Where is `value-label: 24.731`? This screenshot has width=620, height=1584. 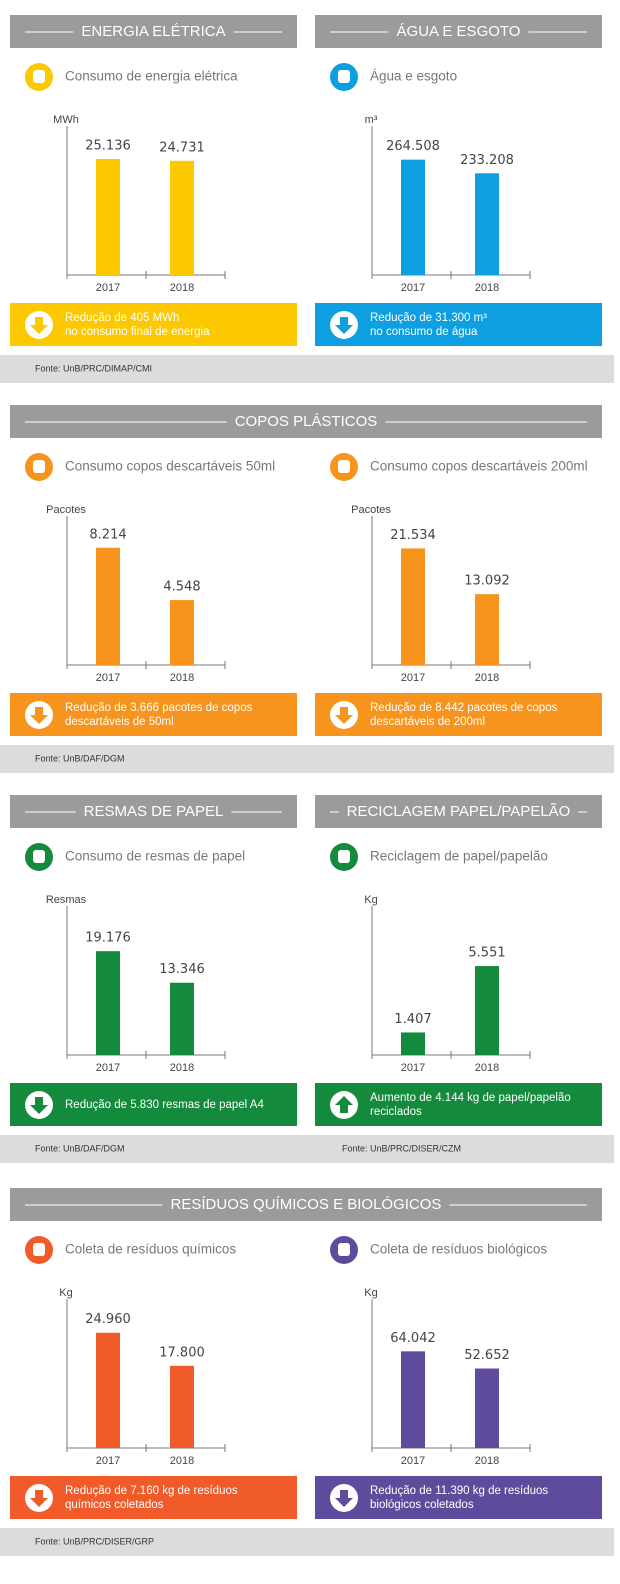 value-label: 24.731 is located at coordinates (182, 147).